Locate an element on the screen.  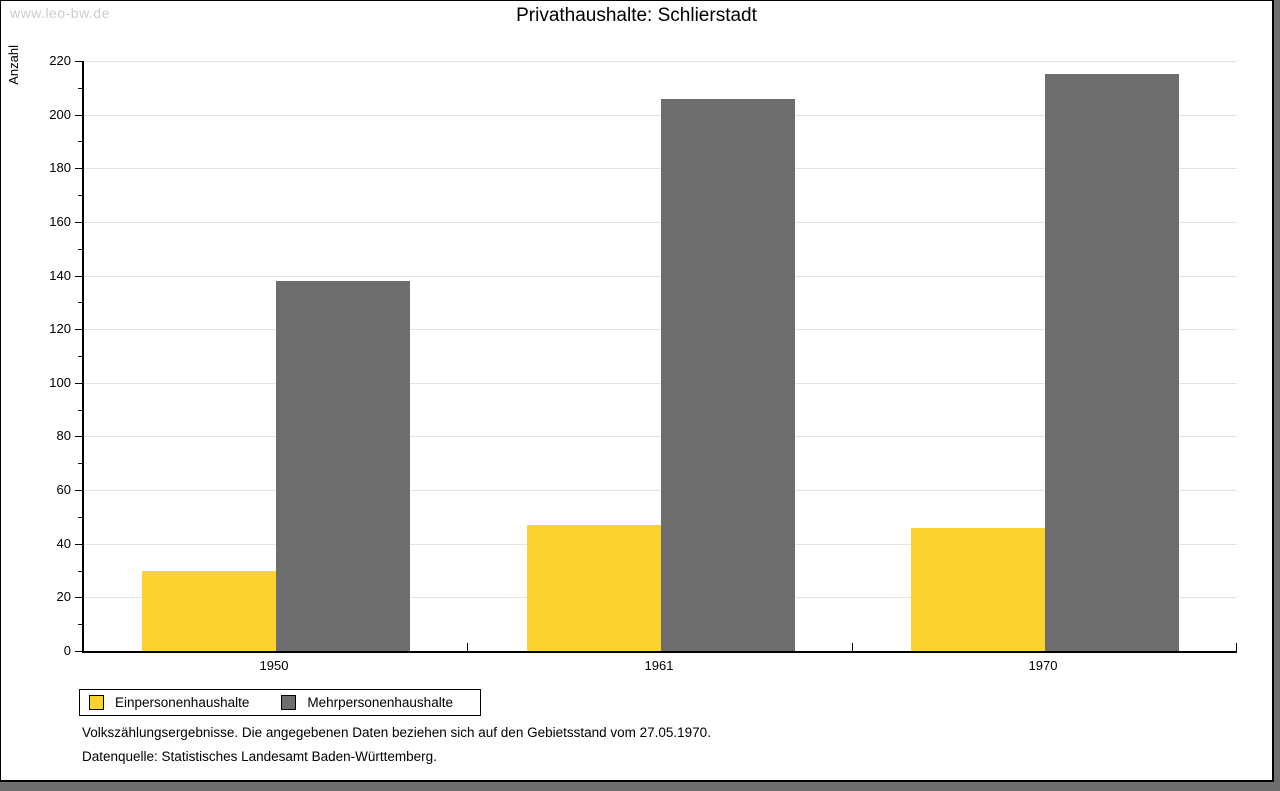
legend-label: Mehrpersonenhaushalte is located at coordinates (380, 702).